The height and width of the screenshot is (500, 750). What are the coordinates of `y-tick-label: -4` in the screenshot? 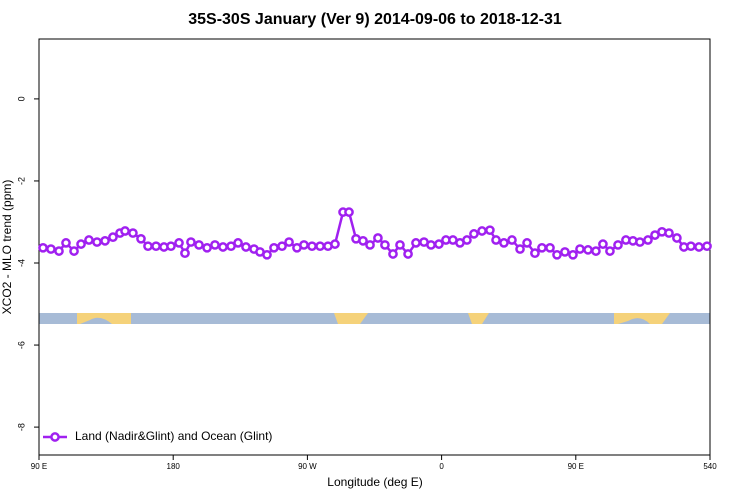 It's located at (21, 263).